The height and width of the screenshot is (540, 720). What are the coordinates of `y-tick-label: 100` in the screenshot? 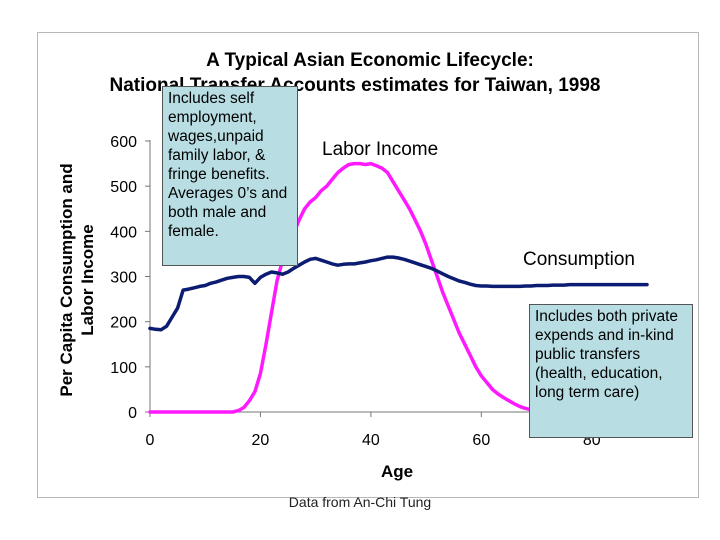 It's located at (123, 368).